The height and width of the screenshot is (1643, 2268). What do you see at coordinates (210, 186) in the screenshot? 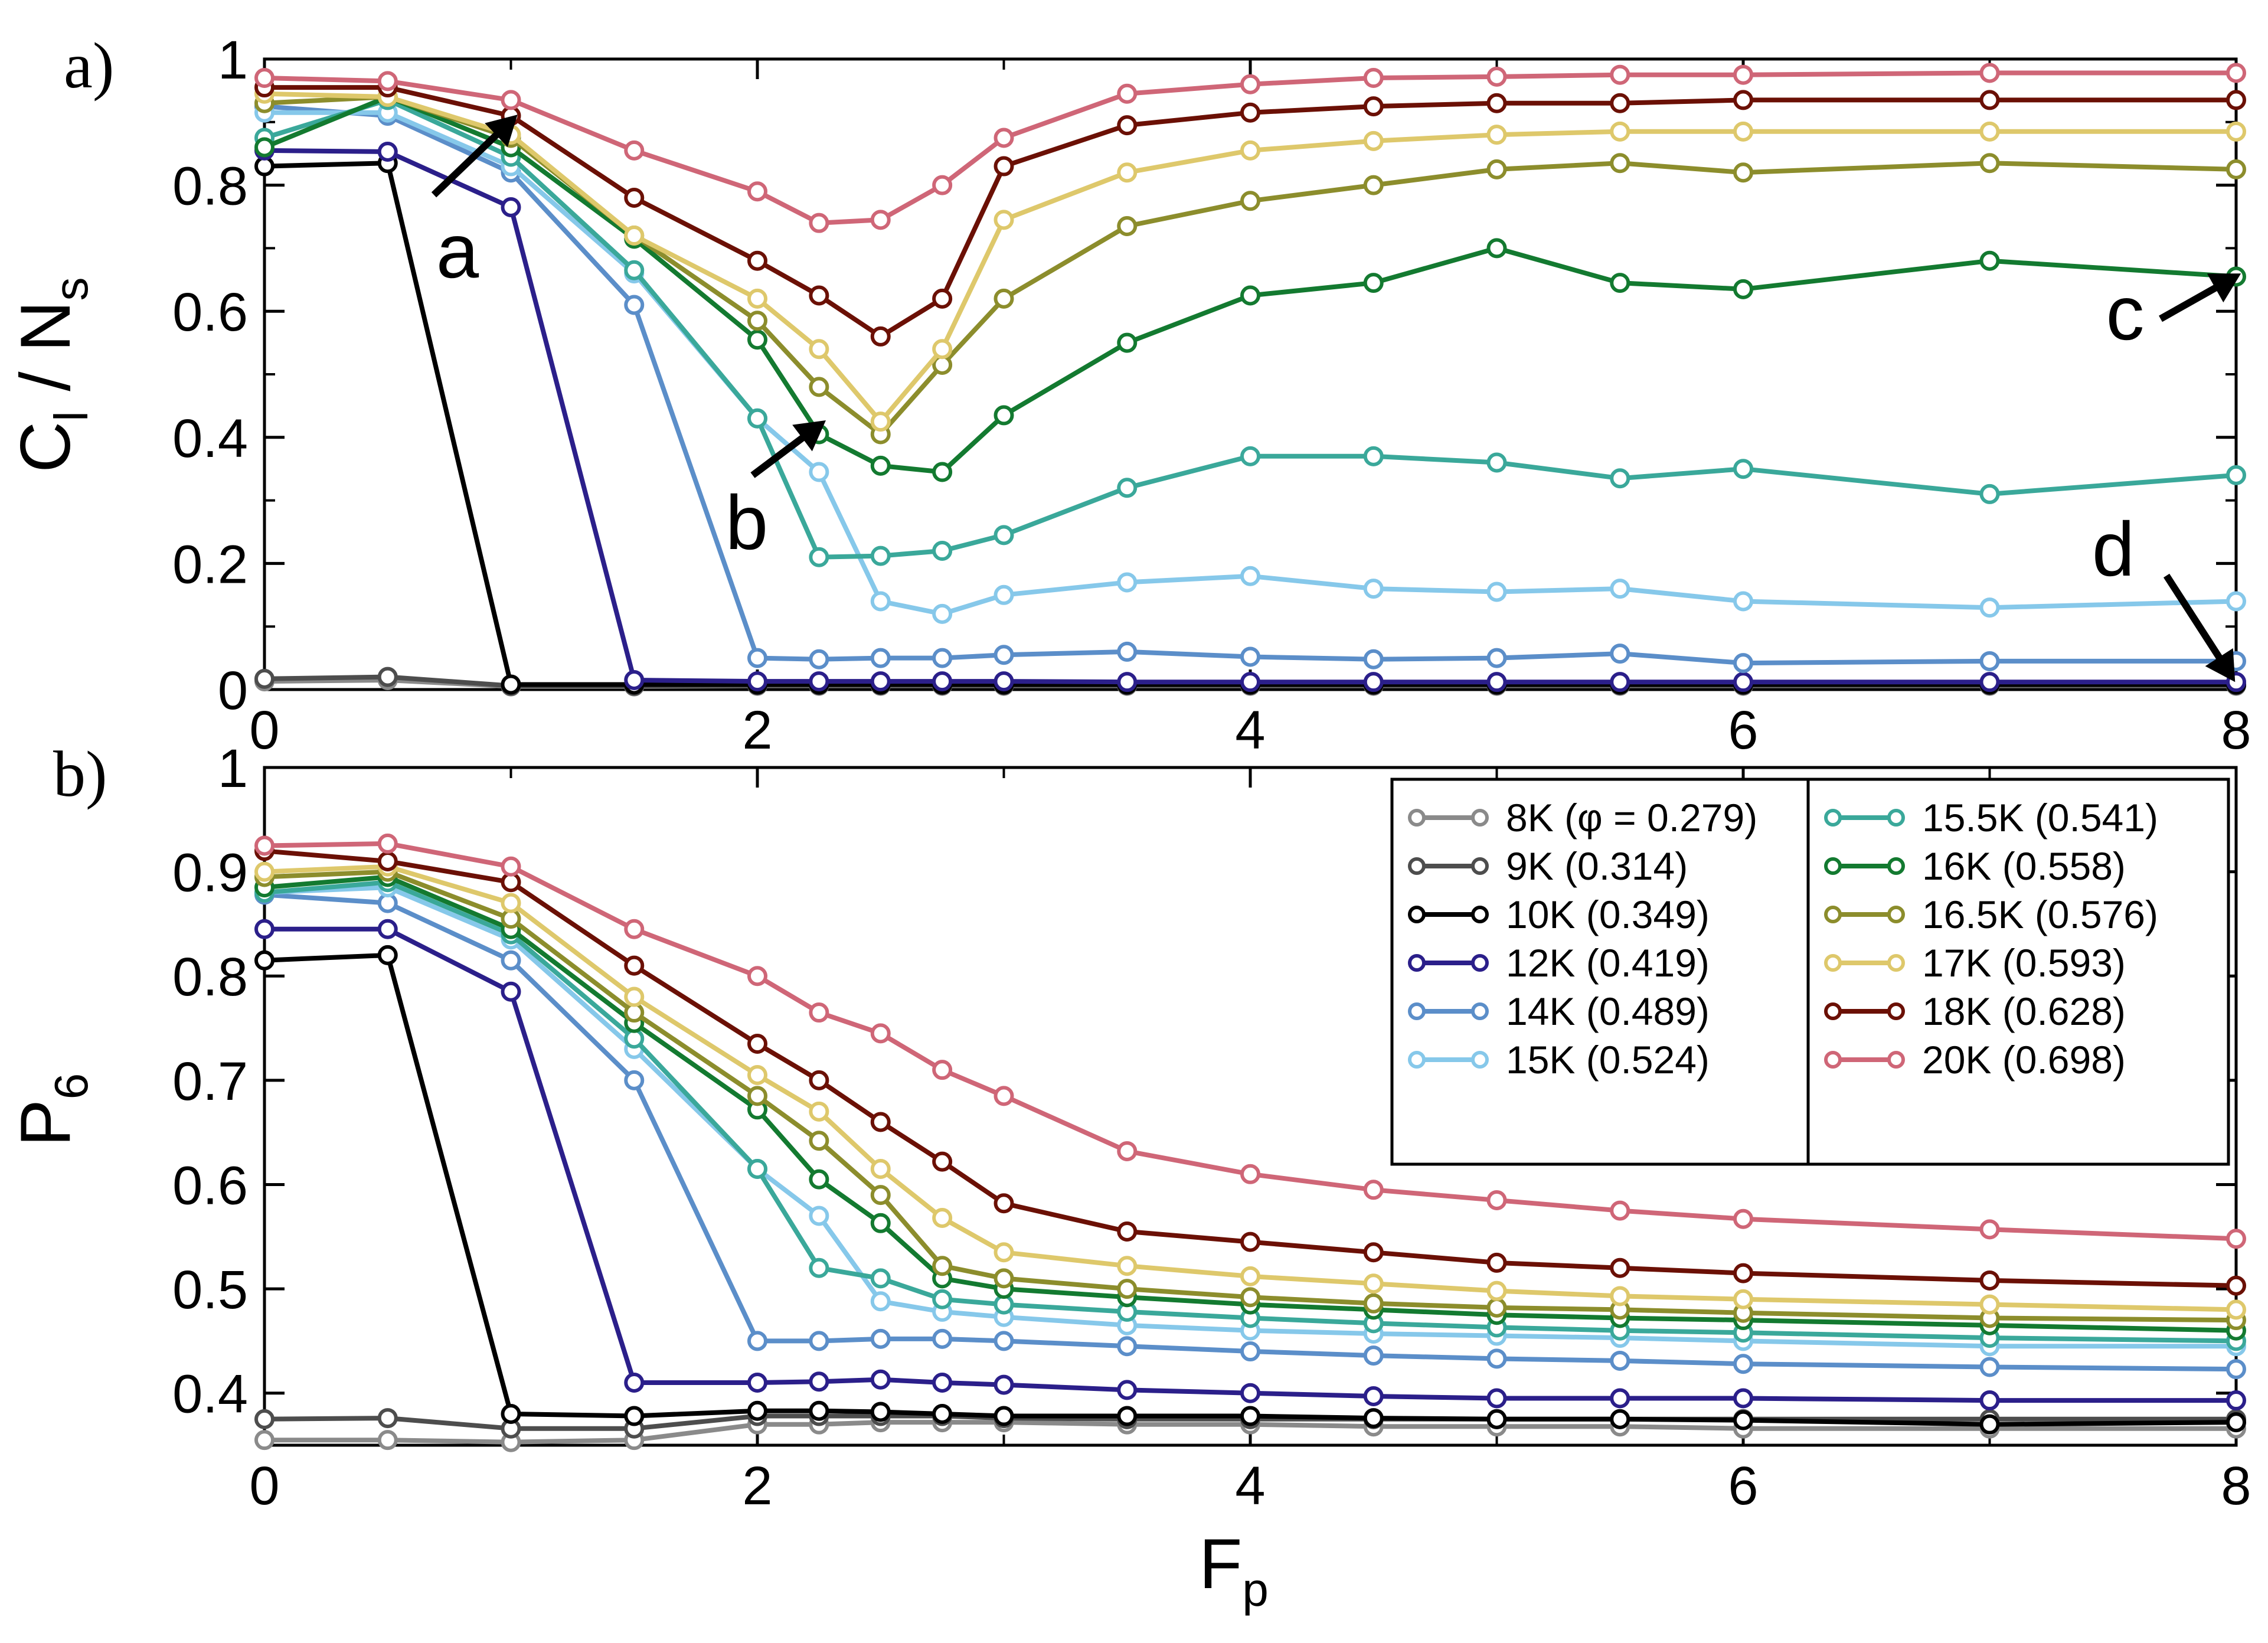
I see `y-tick-label: 0.8` at bounding box center [210, 186].